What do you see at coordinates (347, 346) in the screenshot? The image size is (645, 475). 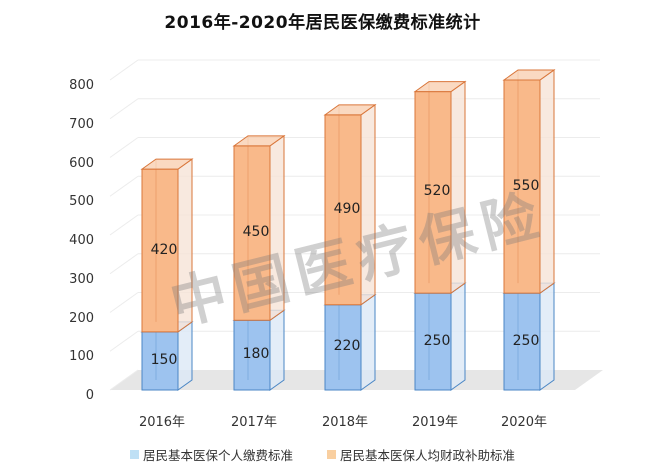 I see `data-label: 220` at bounding box center [347, 346].